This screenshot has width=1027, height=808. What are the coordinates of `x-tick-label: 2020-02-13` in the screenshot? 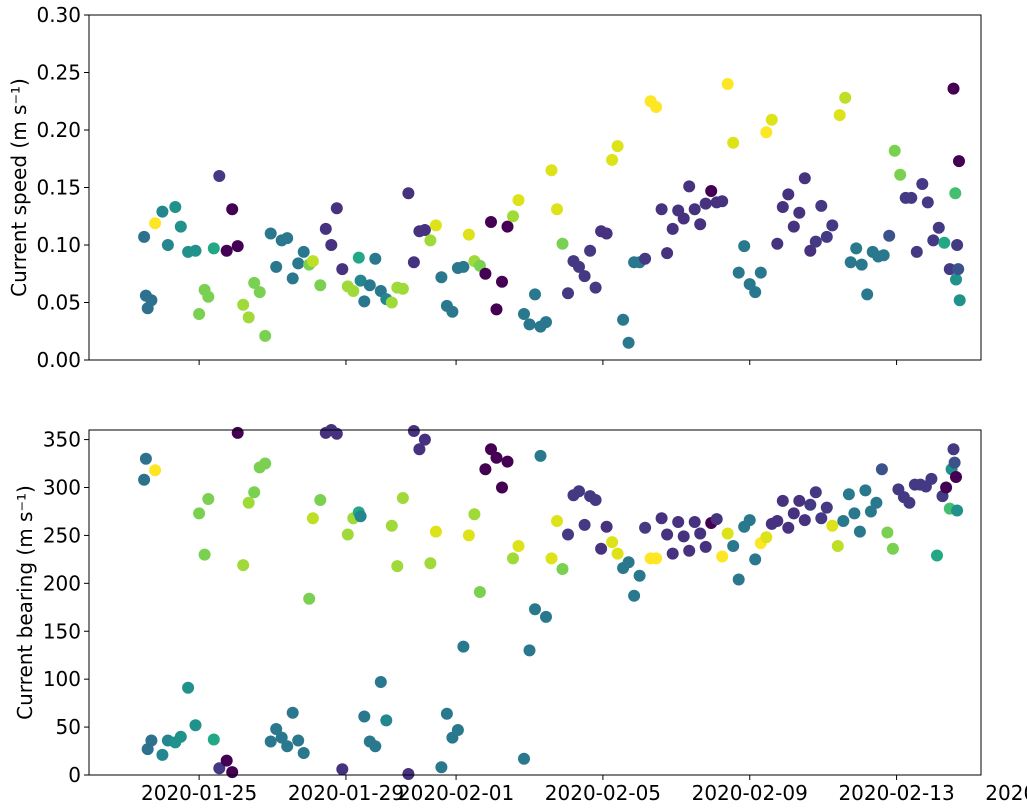 It's located at (896, 793).